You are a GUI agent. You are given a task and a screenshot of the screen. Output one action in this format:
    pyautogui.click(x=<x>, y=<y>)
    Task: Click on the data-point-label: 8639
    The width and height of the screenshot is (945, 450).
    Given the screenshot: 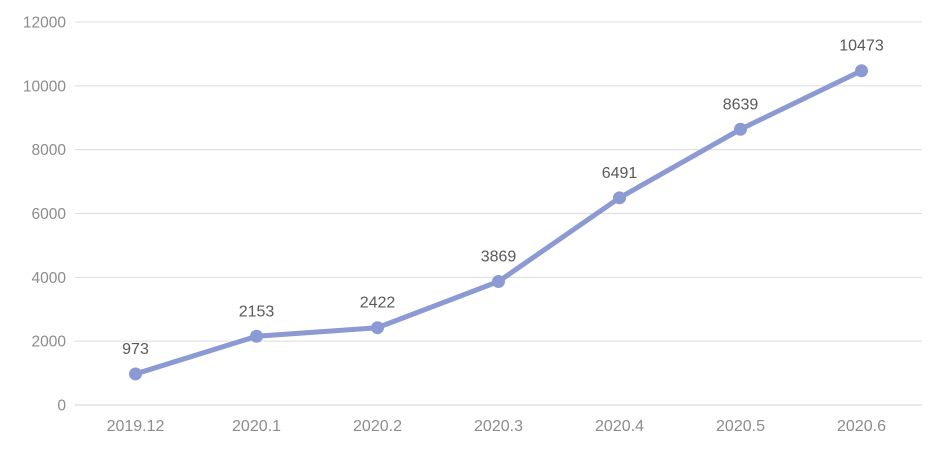 What is the action you would take?
    pyautogui.click(x=741, y=104)
    